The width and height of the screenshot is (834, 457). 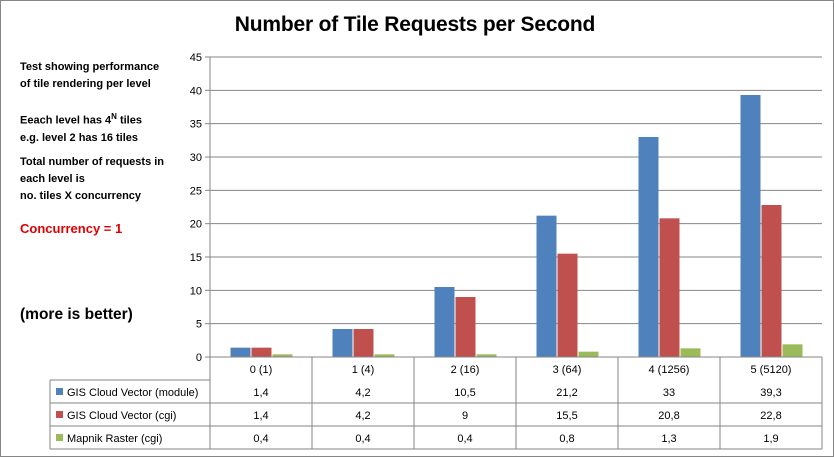 I want to click on category-label: 0 (1), so click(x=261, y=370).